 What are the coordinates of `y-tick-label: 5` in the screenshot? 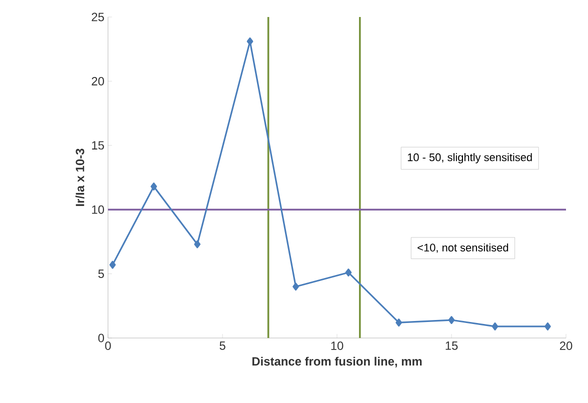 It's located at (101, 274).